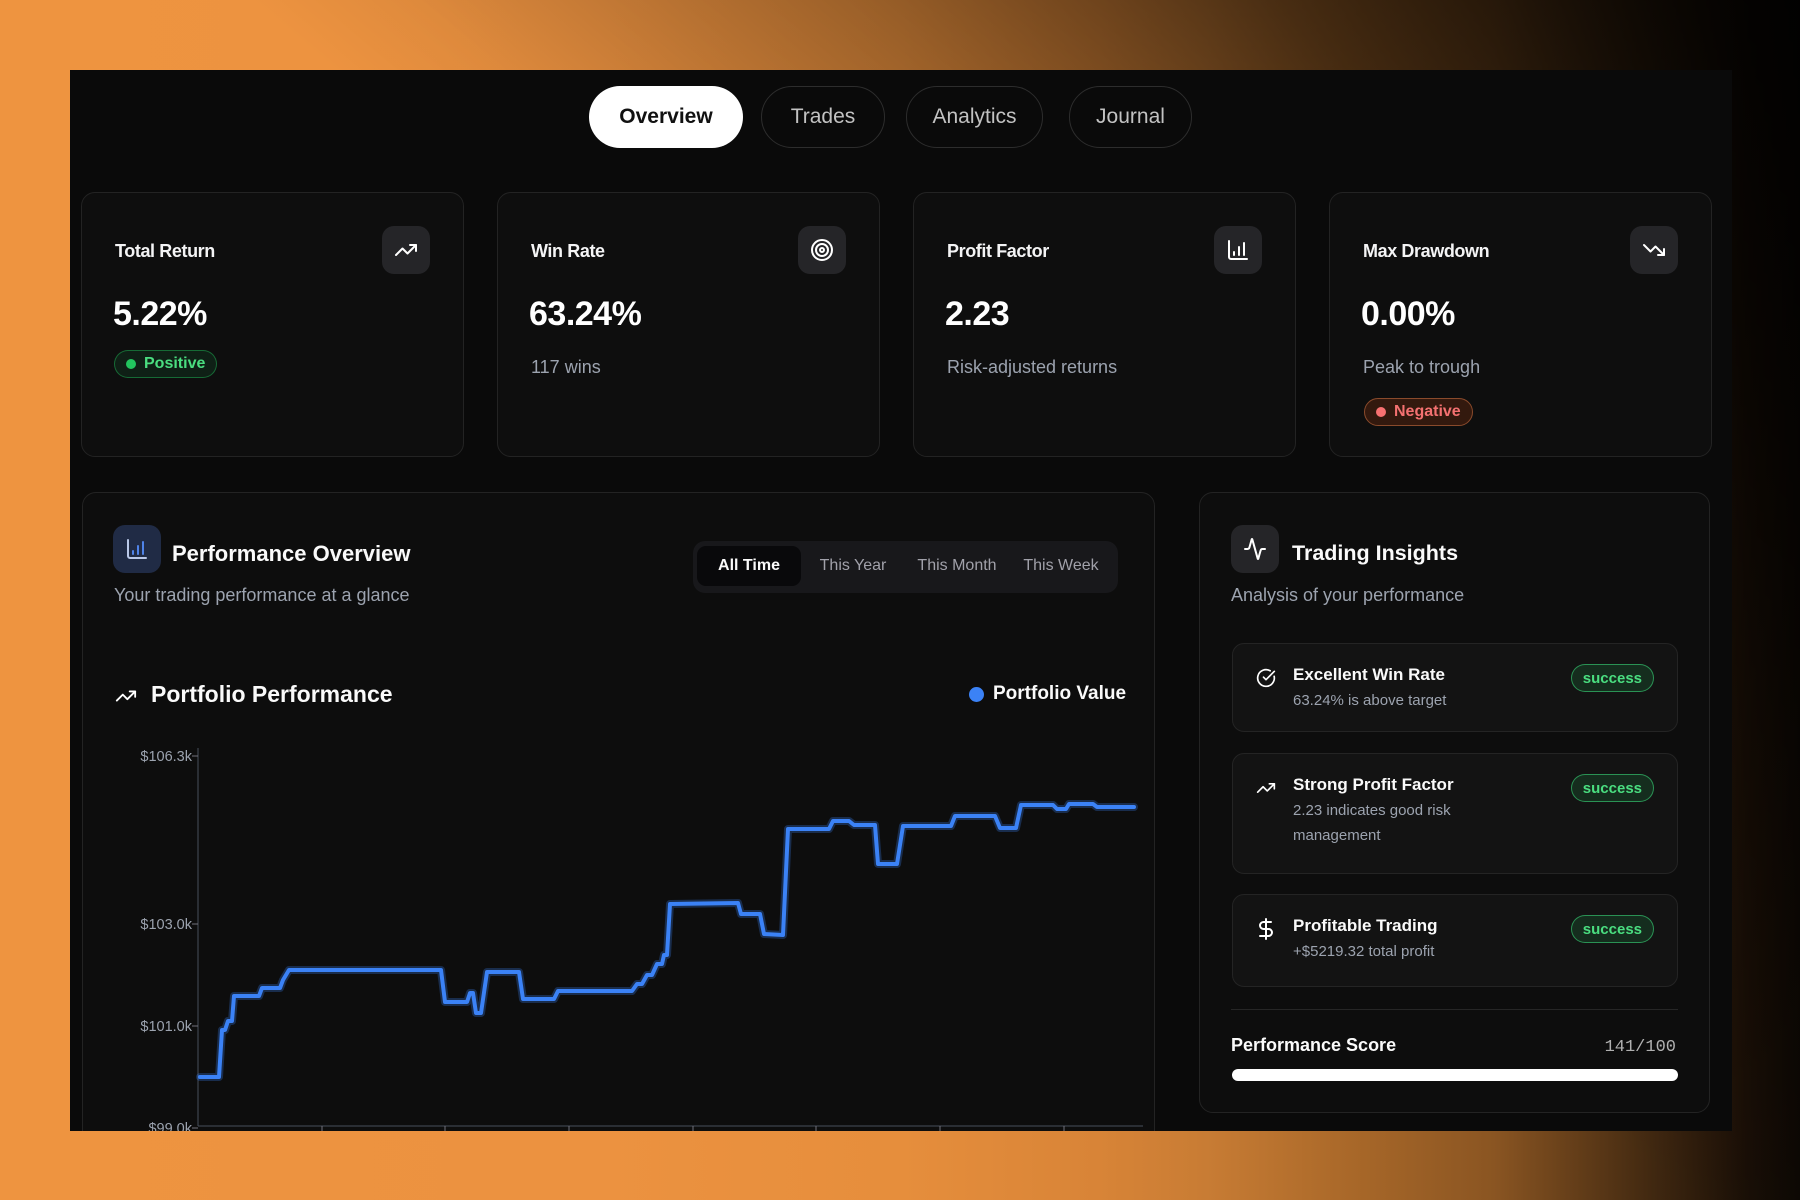  What do you see at coordinates (166, 1027) in the screenshot?
I see `svg-text: $101.0k` at bounding box center [166, 1027].